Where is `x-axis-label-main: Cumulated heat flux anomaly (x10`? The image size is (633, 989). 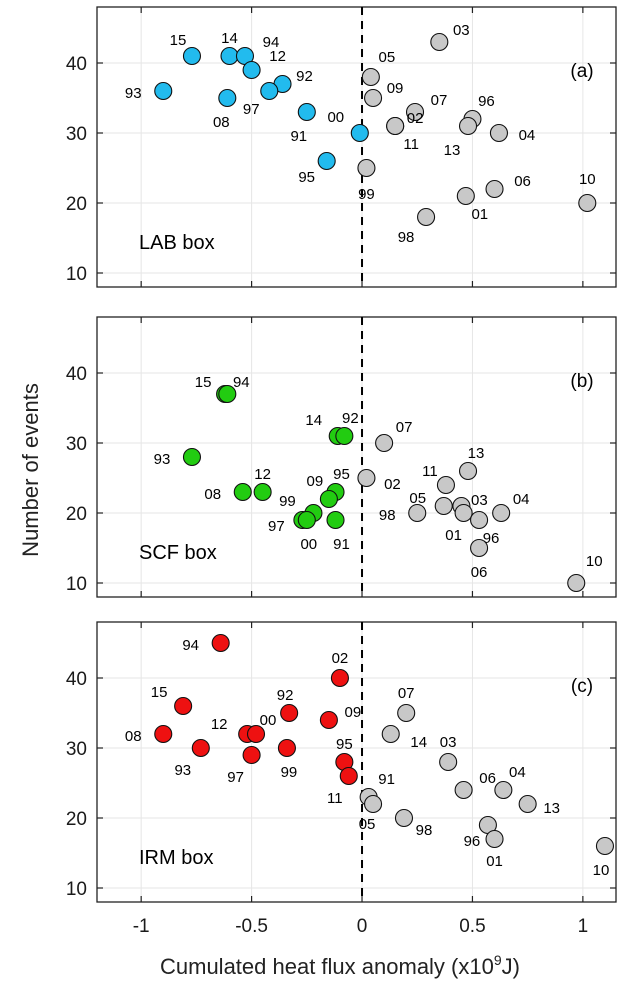
x-axis-label-main: Cumulated heat flux anomaly (x10 is located at coordinates (327, 966).